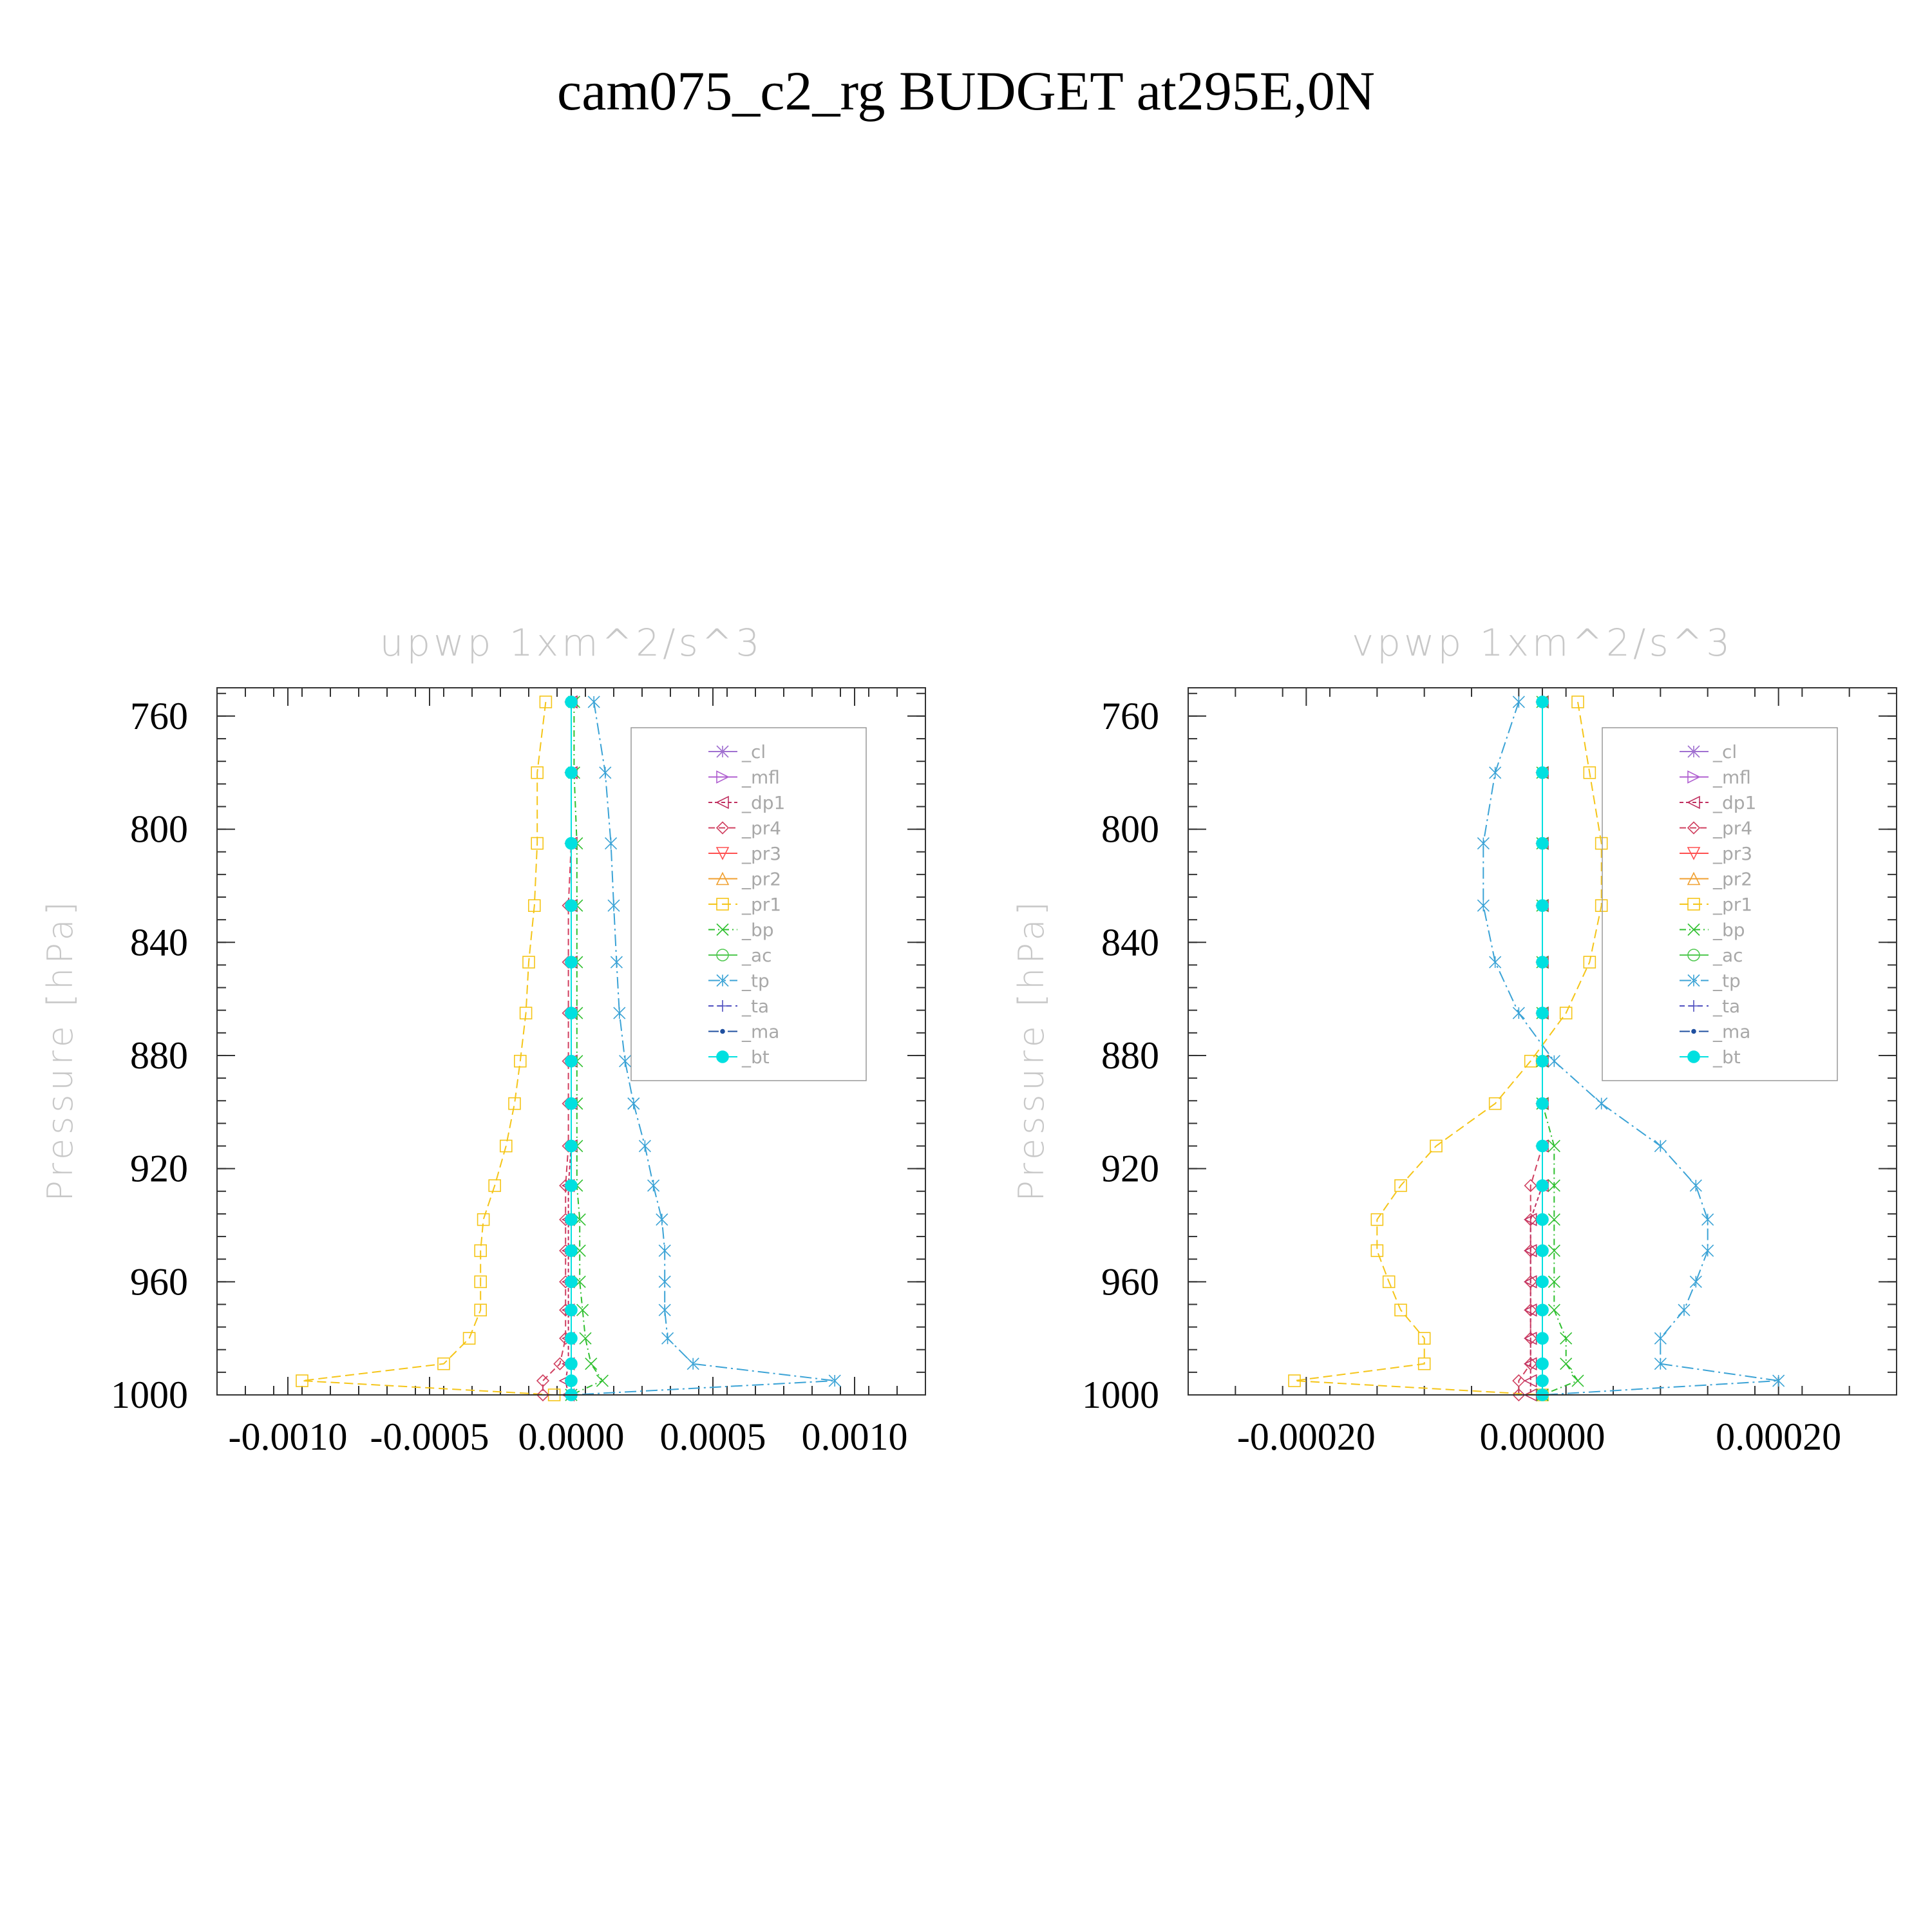 The width and height of the screenshot is (1932, 1932). I want to click on vpwp-legend-label: _cl, so click(1725, 751).